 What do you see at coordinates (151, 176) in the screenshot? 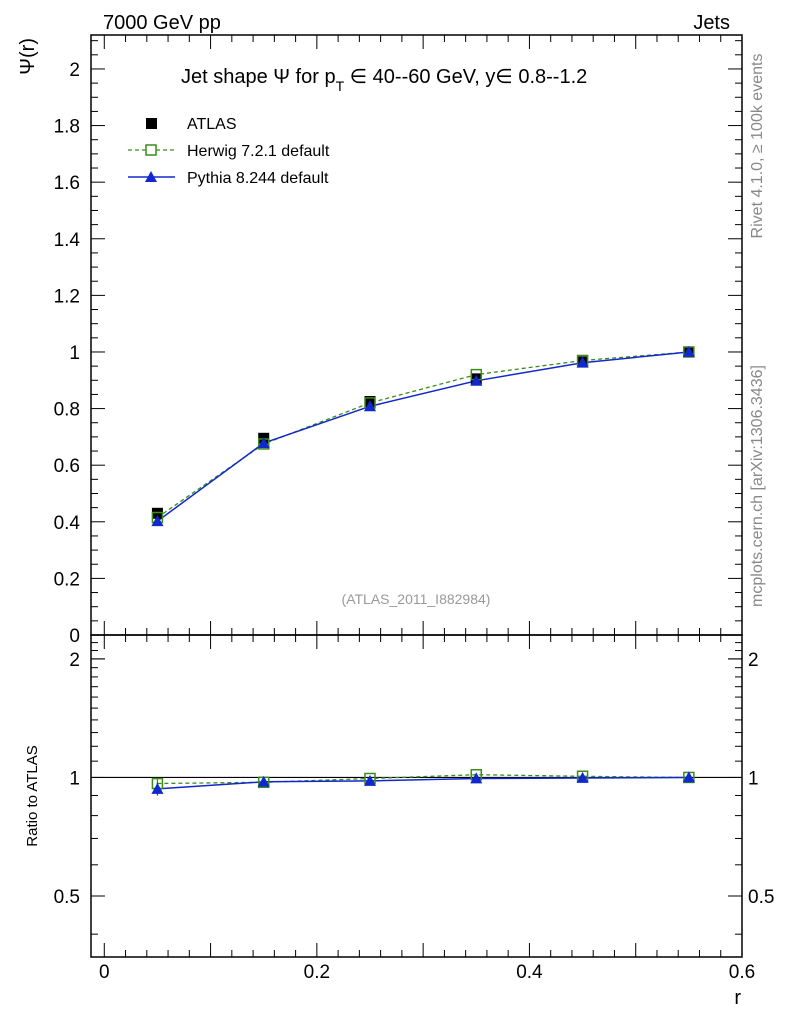
I see `legend-pythia-marker` at bounding box center [151, 176].